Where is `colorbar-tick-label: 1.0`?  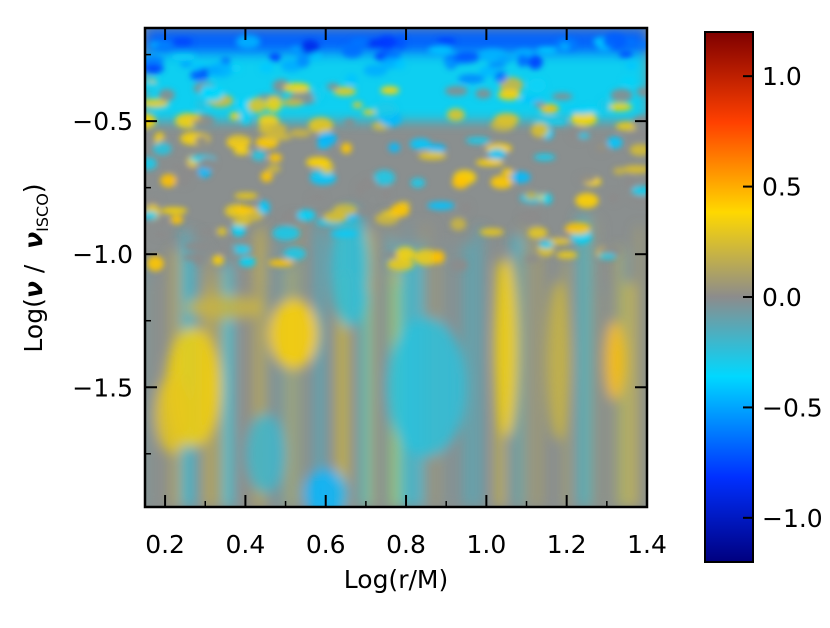
colorbar-tick-label: 1.0 is located at coordinates (782, 76).